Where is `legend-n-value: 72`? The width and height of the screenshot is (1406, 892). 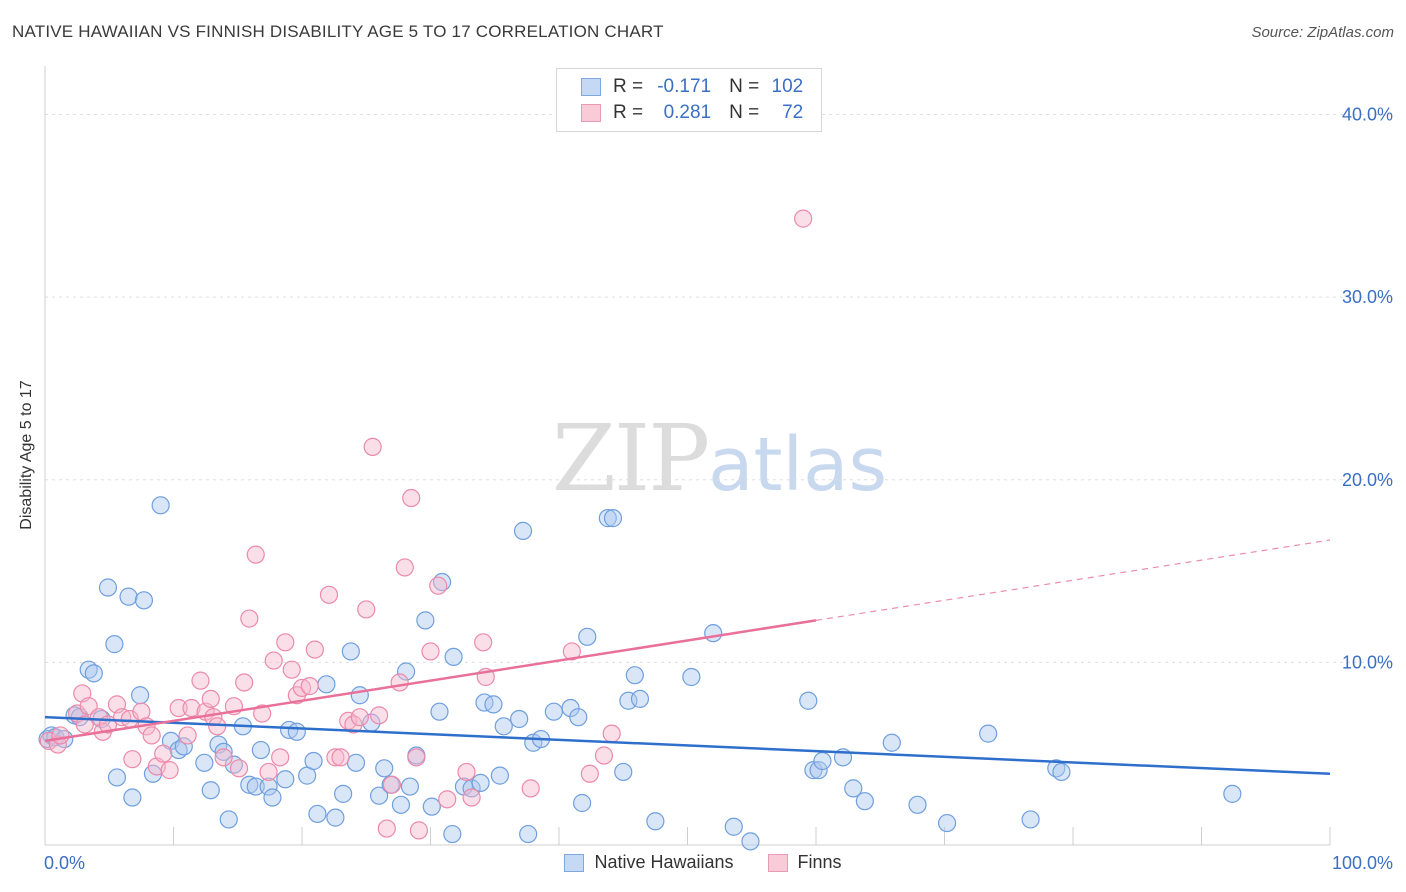 legend-n-value: 72 is located at coordinates (793, 112).